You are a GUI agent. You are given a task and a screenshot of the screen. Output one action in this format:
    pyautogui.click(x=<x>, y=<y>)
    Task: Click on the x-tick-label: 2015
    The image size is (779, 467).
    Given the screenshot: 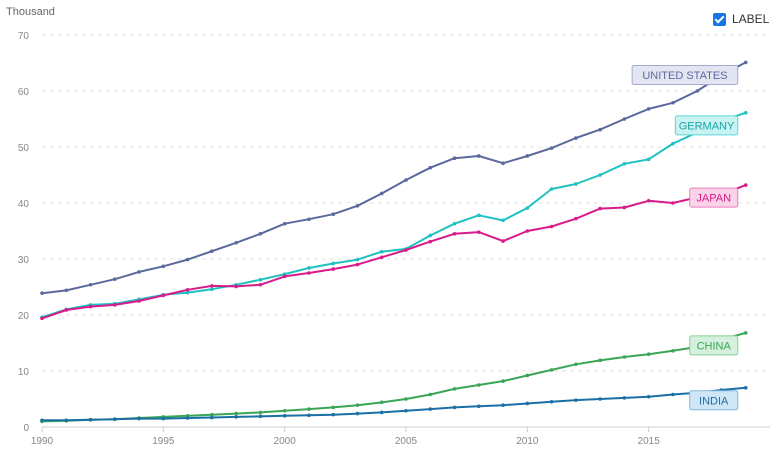 What is the action you would take?
    pyautogui.click(x=649, y=441)
    